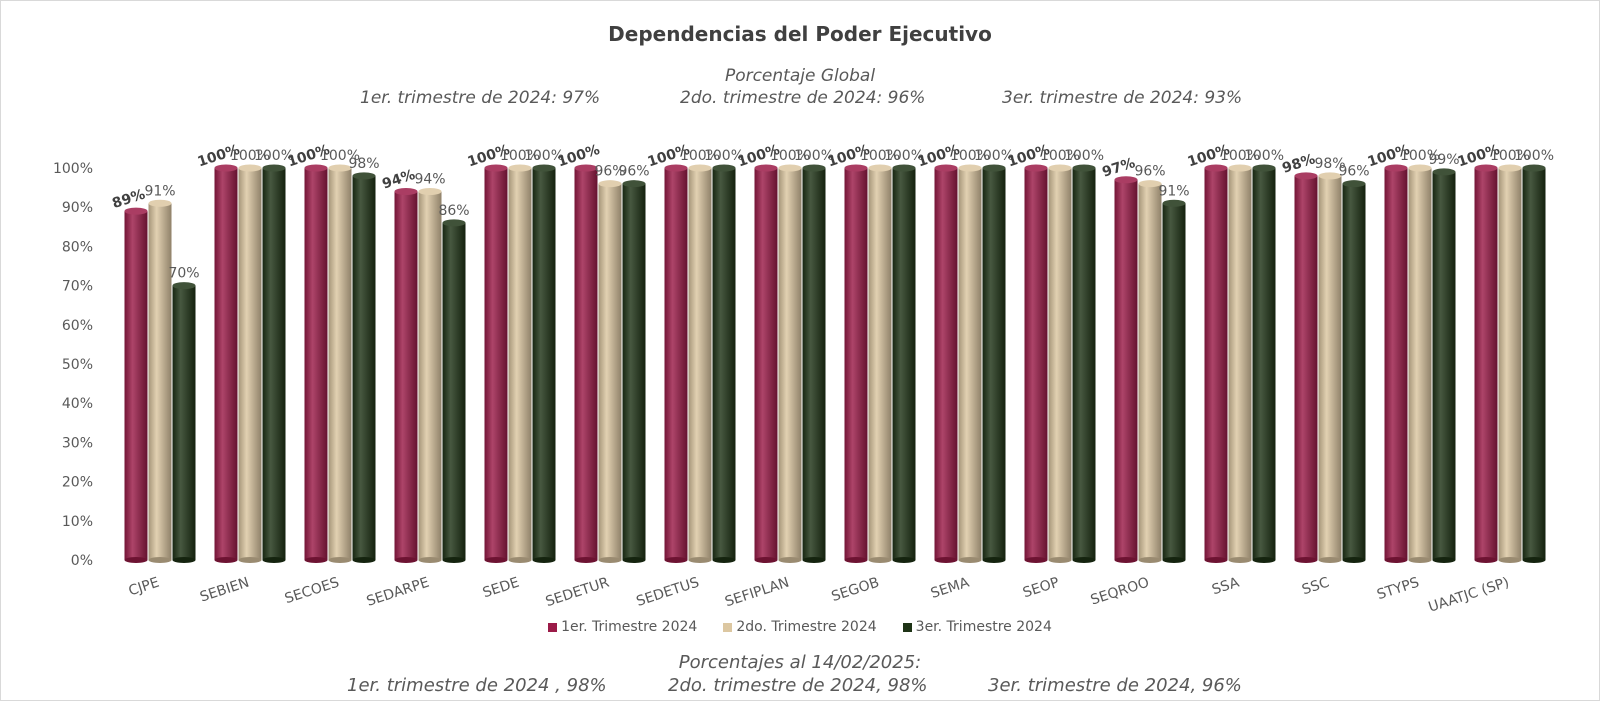 The image size is (1600, 701). Describe the element at coordinates (398, 592) in the screenshot. I see `x-tick-label: SEDARPE` at that location.